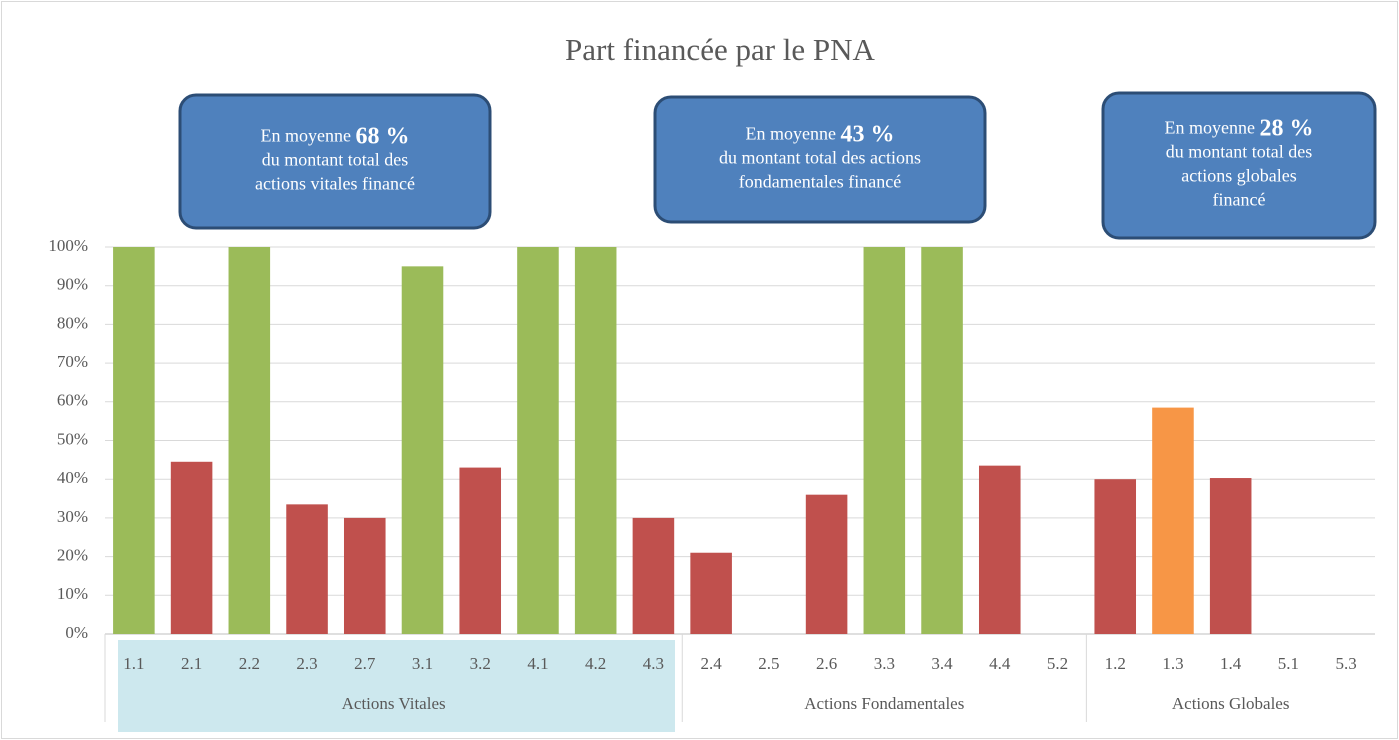 This screenshot has height=740, width=1399. Describe the element at coordinates (867, 134) in the screenshot. I see `annotation-value: 43 %` at that location.